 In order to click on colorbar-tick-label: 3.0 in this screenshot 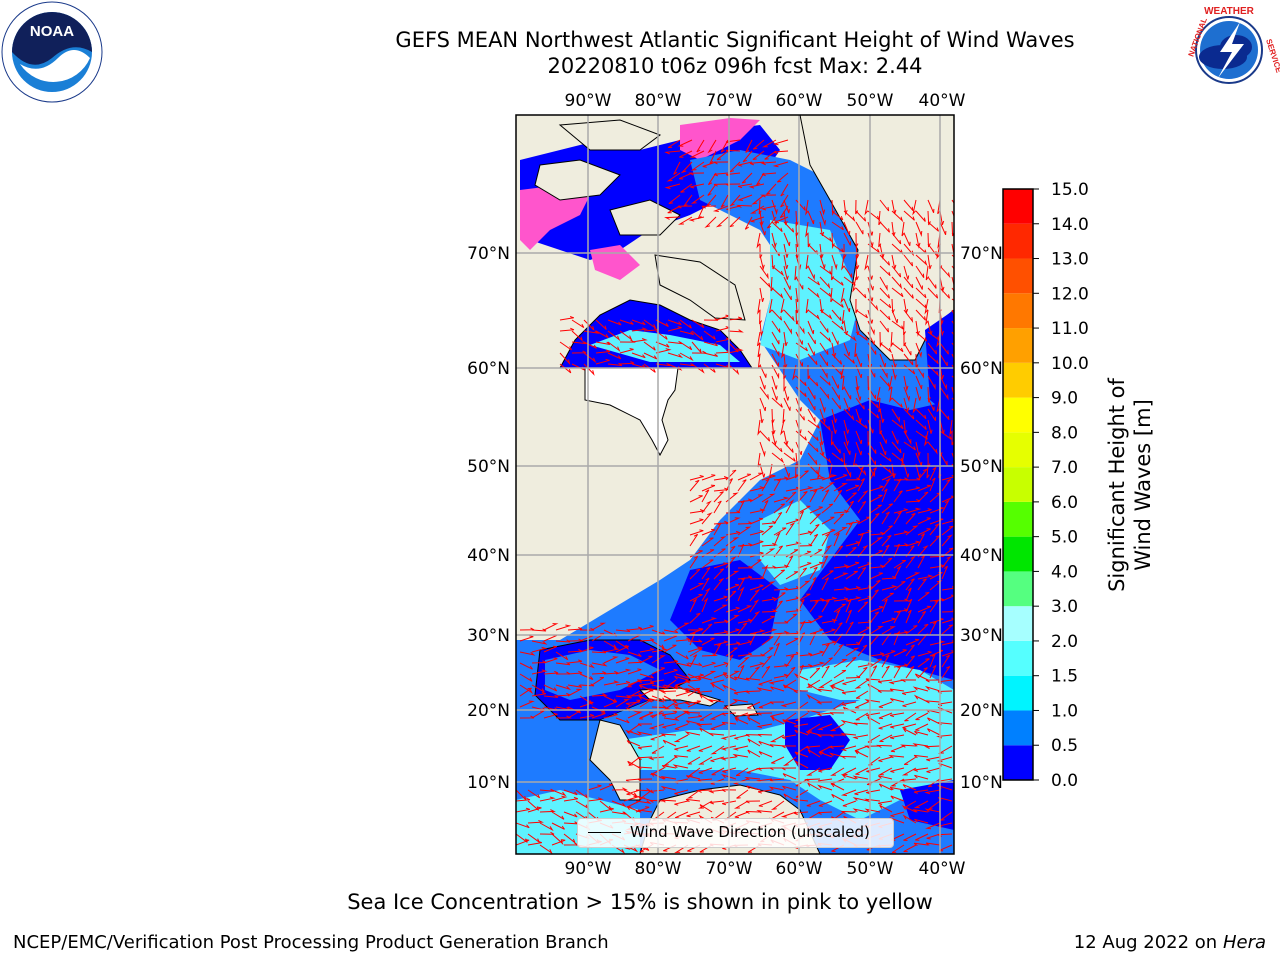, I will do `click(1064, 607)`.